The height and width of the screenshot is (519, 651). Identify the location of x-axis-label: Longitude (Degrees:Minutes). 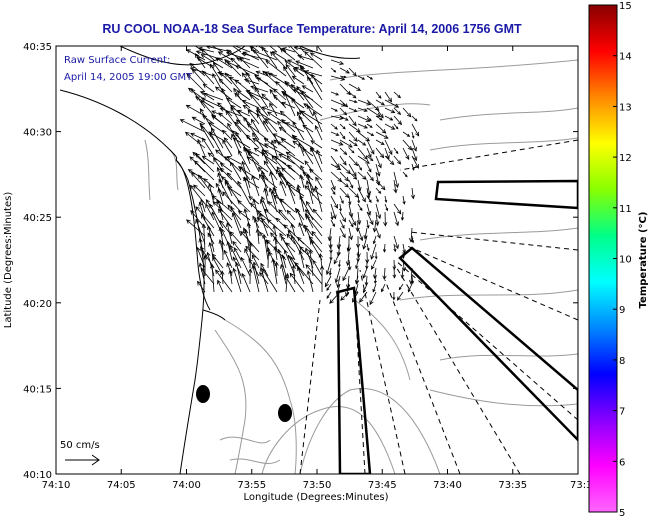
(315, 497).